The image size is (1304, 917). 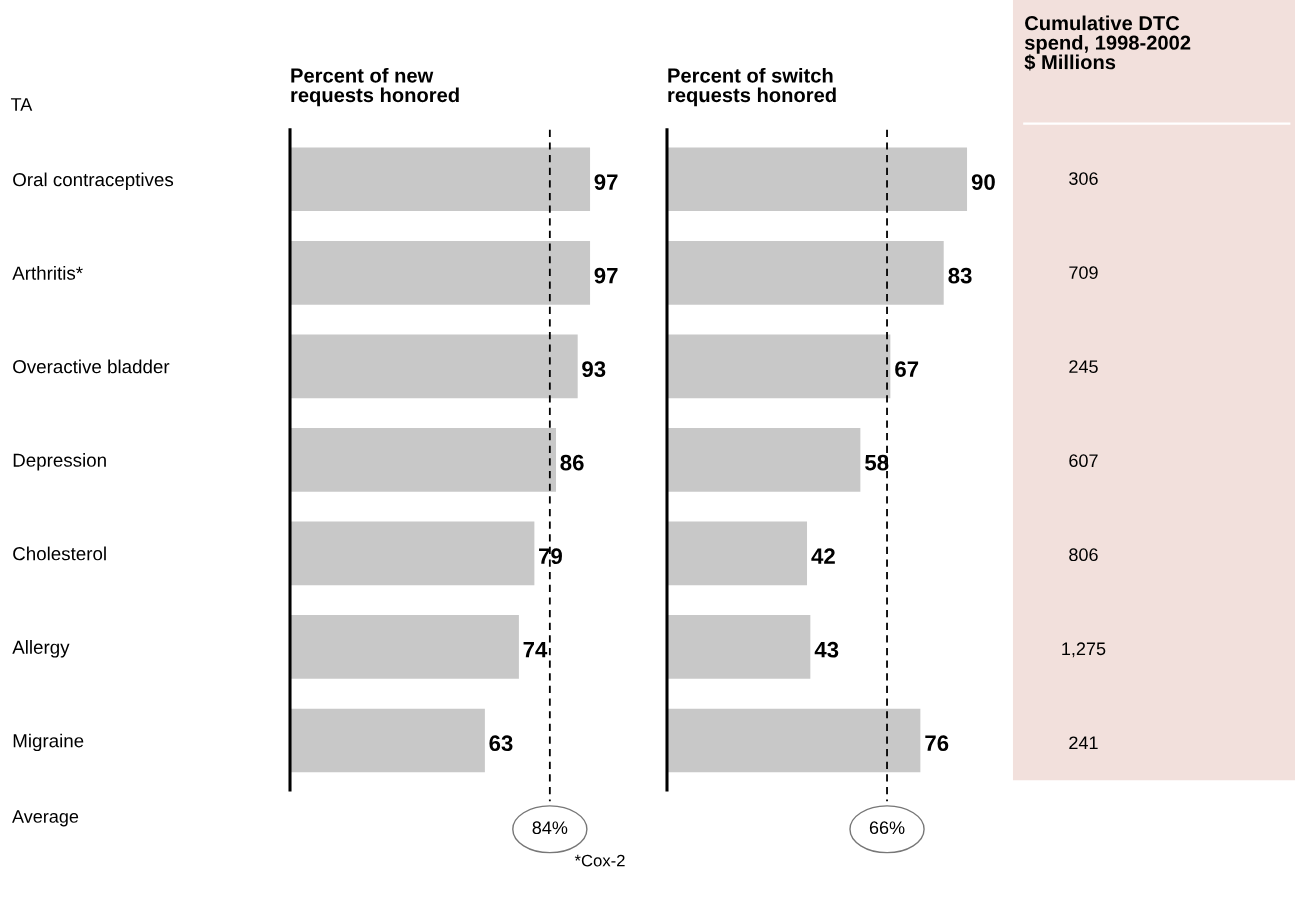 What do you see at coordinates (91, 366) in the screenshot?
I see `y-tick-label: Overactive bladder` at bounding box center [91, 366].